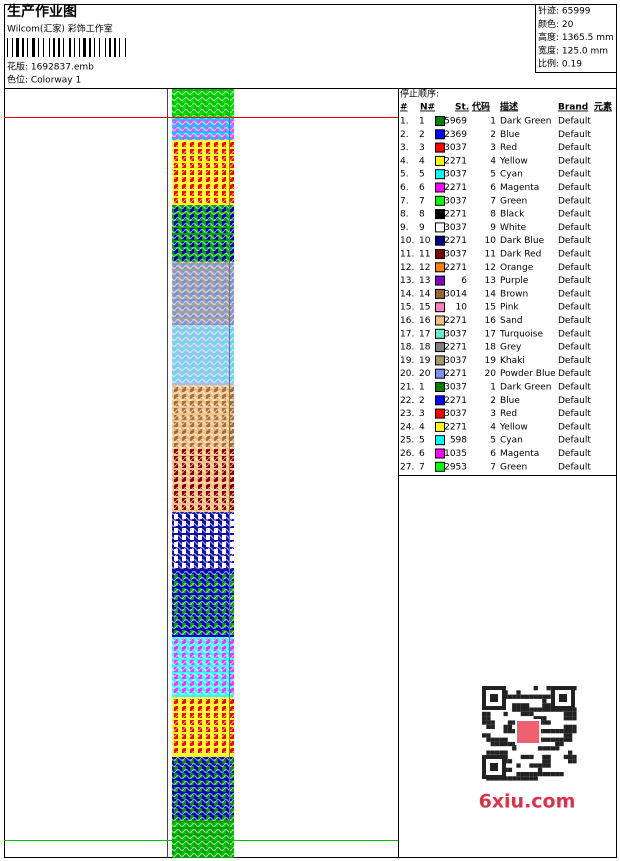  Describe the element at coordinates (514, 294) in the screenshot. I see `description: Brown` at that location.